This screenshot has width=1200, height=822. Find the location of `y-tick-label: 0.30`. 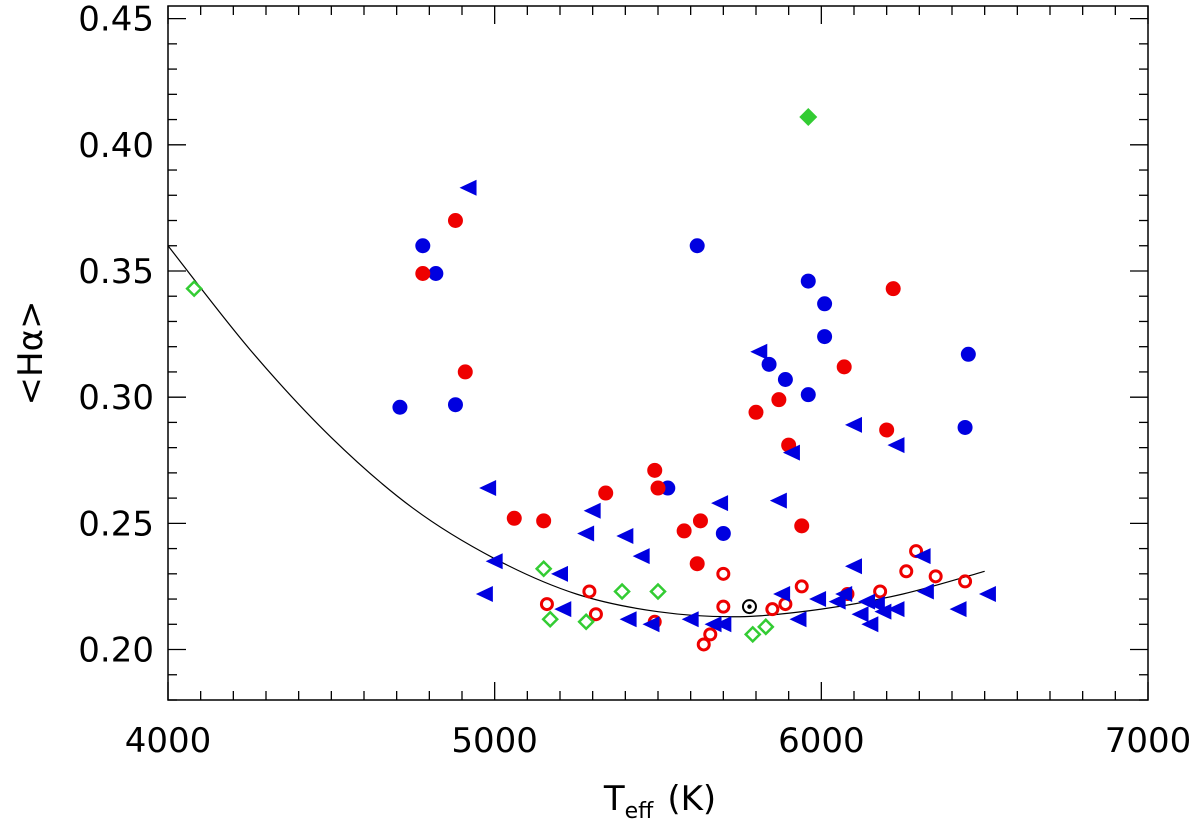

y-tick-label: 0.30 is located at coordinates (116, 398).